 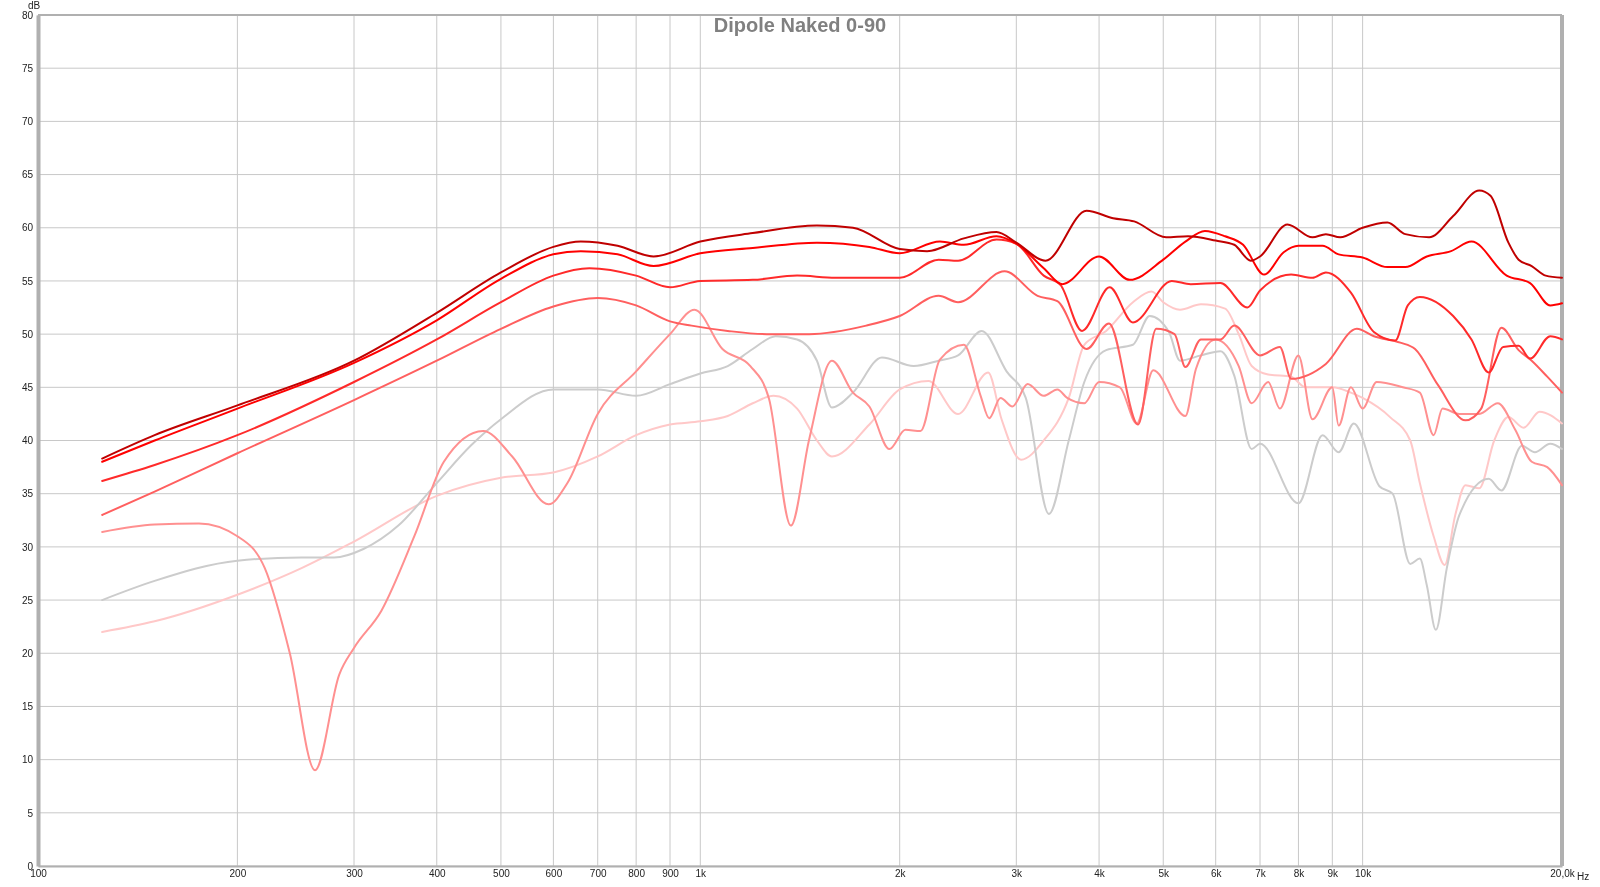 What do you see at coordinates (34, 5) in the screenshot?
I see `y-axis-title: dB` at bounding box center [34, 5].